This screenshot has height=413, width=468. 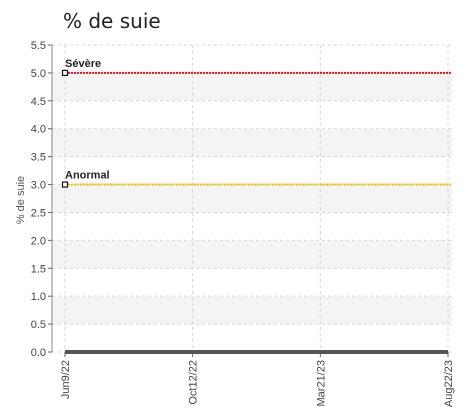 I want to click on y-tick-label: 3.5, so click(x=38, y=158).